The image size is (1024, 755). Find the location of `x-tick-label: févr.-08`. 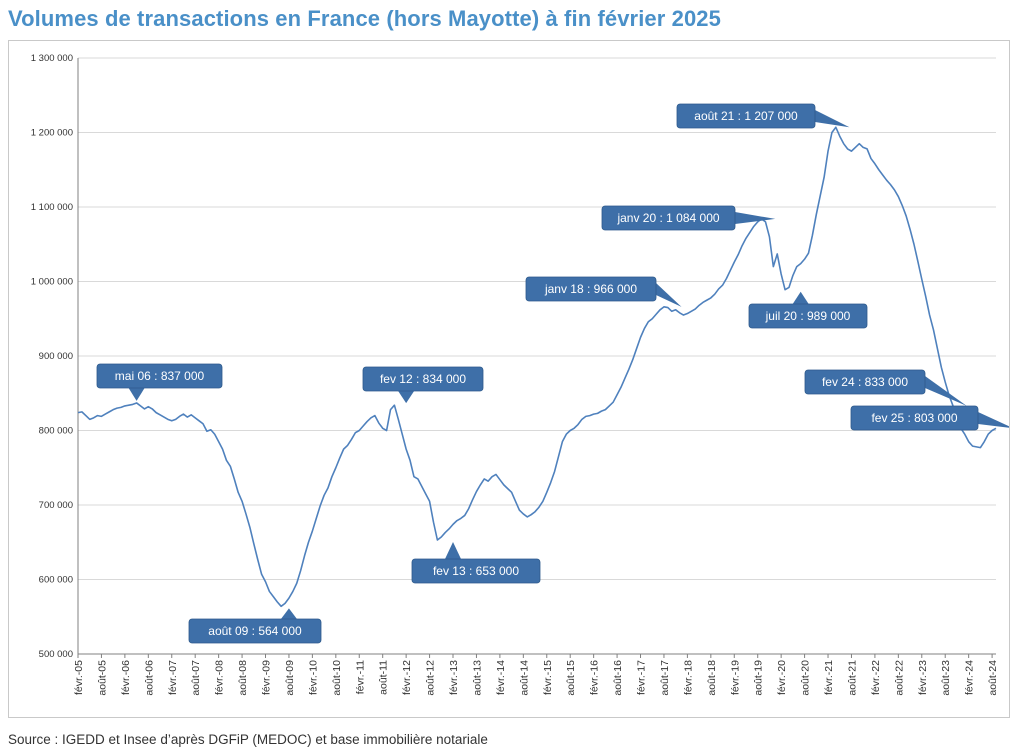

x-tick-label: févr.-08 is located at coordinates (220, 677).